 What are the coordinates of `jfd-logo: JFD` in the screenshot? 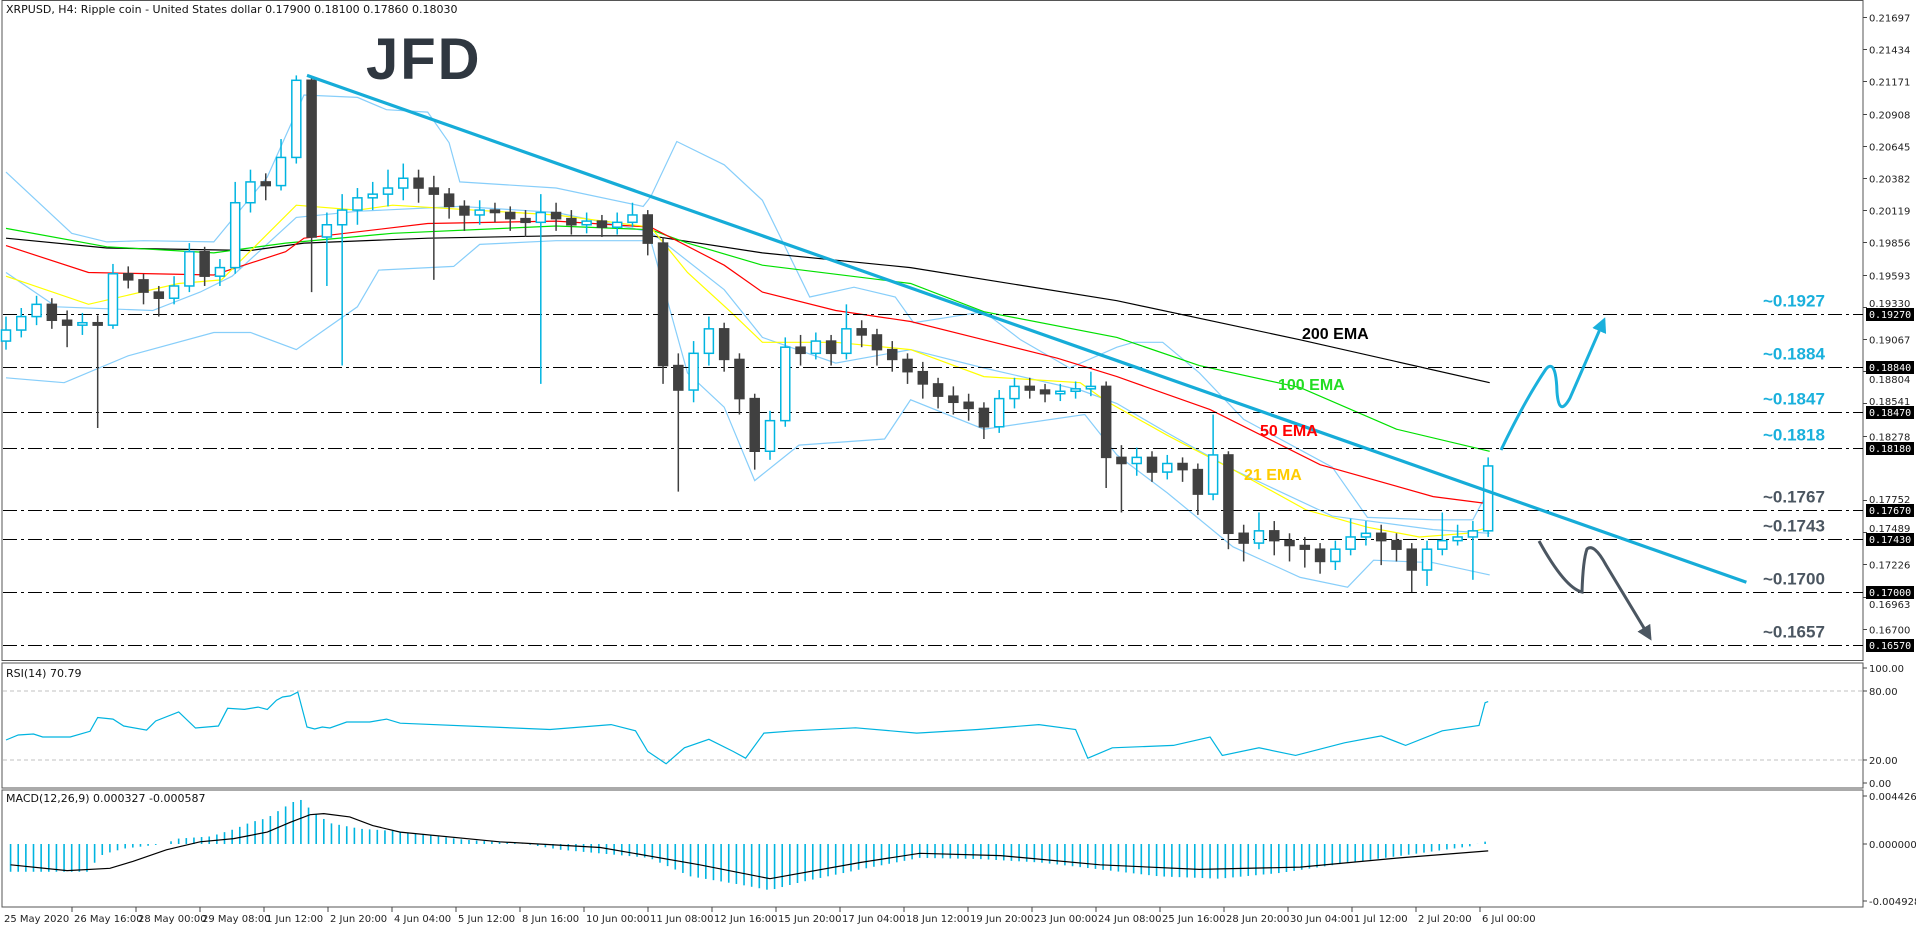 It's located at (424, 59).